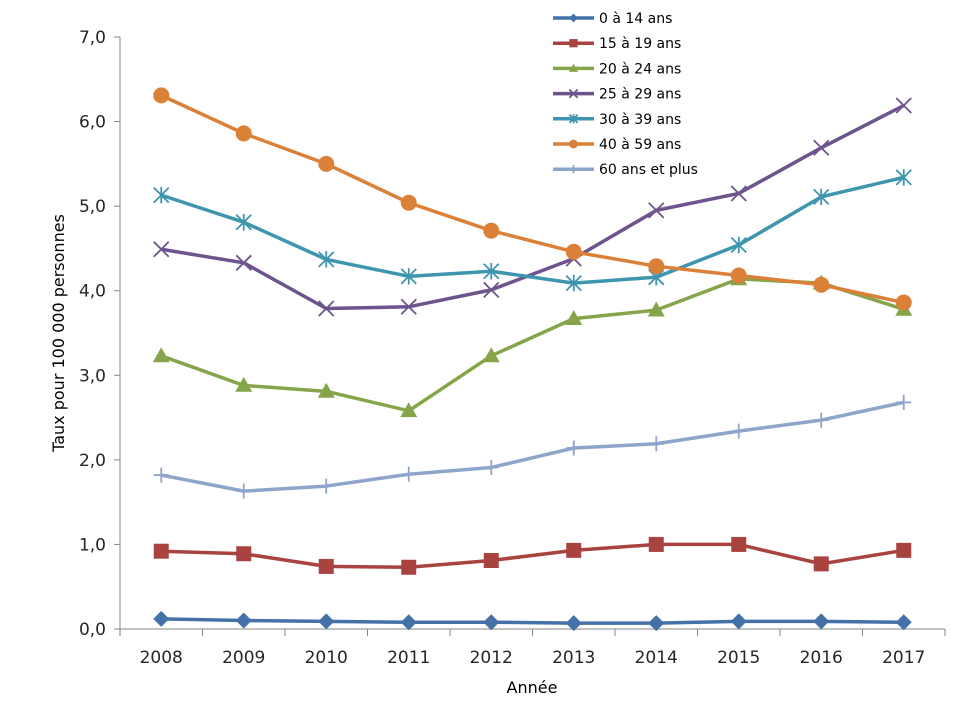  Describe the element at coordinates (656, 658) in the screenshot. I see `x-tick-label: 2014` at that location.